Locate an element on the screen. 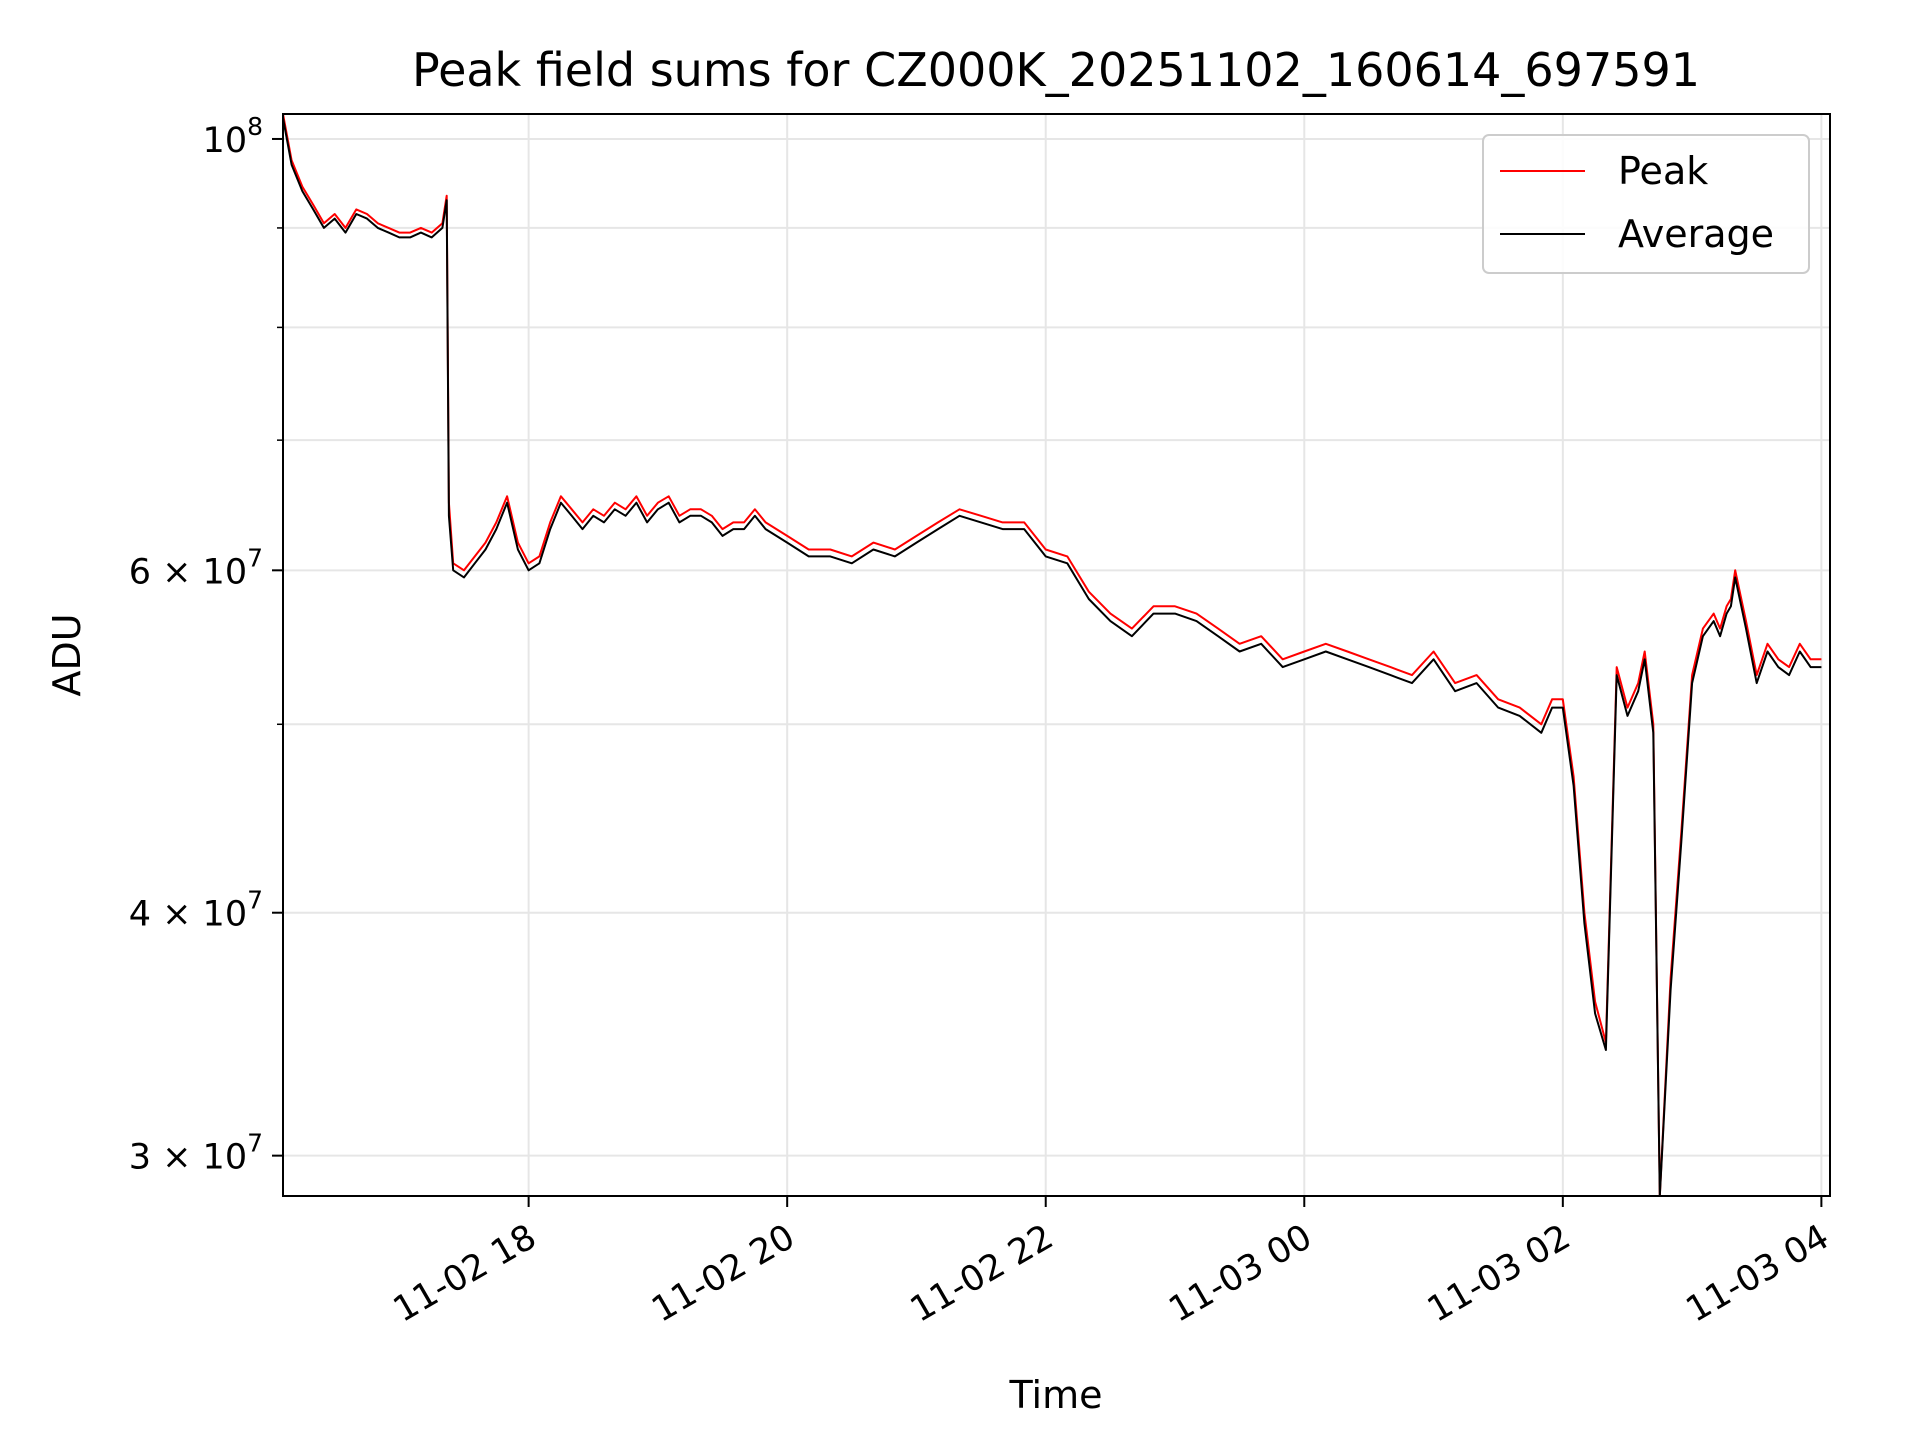 This screenshot has width=1920, height=1440. y-tick-label: 4 × 107 is located at coordinates (196, 910).